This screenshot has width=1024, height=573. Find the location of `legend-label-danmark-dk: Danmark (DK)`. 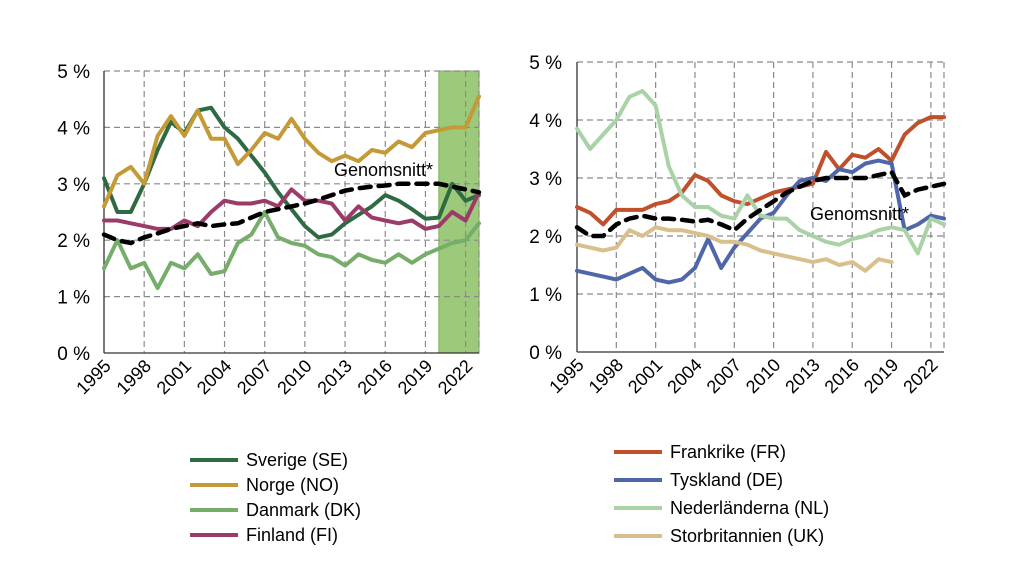

legend-label-danmark-dk: Danmark (DK) is located at coordinates (303, 510).